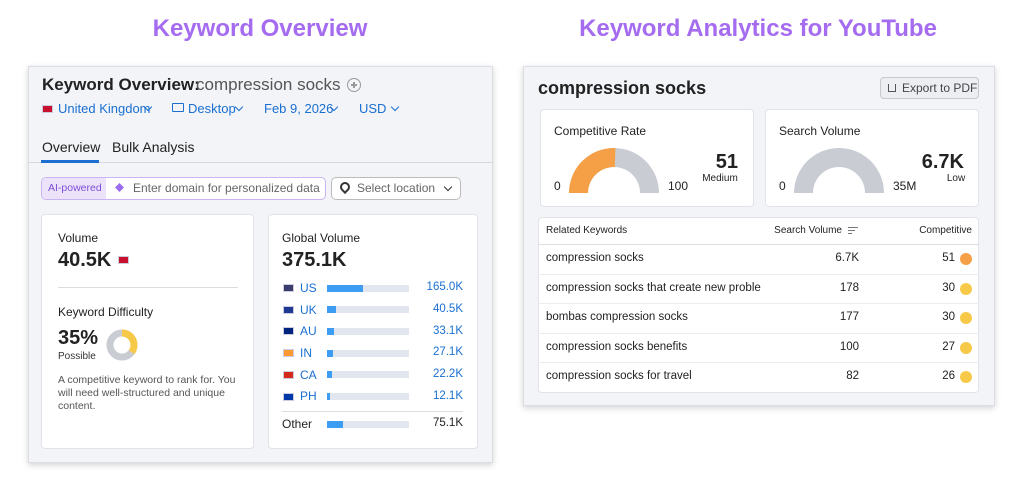 The image size is (1024, 493). I want to click on volume-cell: 177, so click(849, 317).